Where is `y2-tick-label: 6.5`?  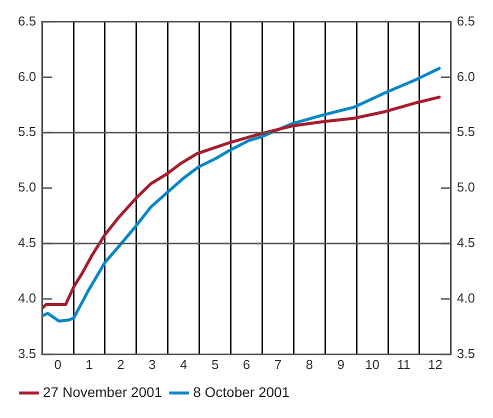
y2-tick-label: 6.5 is located at coordinates (466, 20).